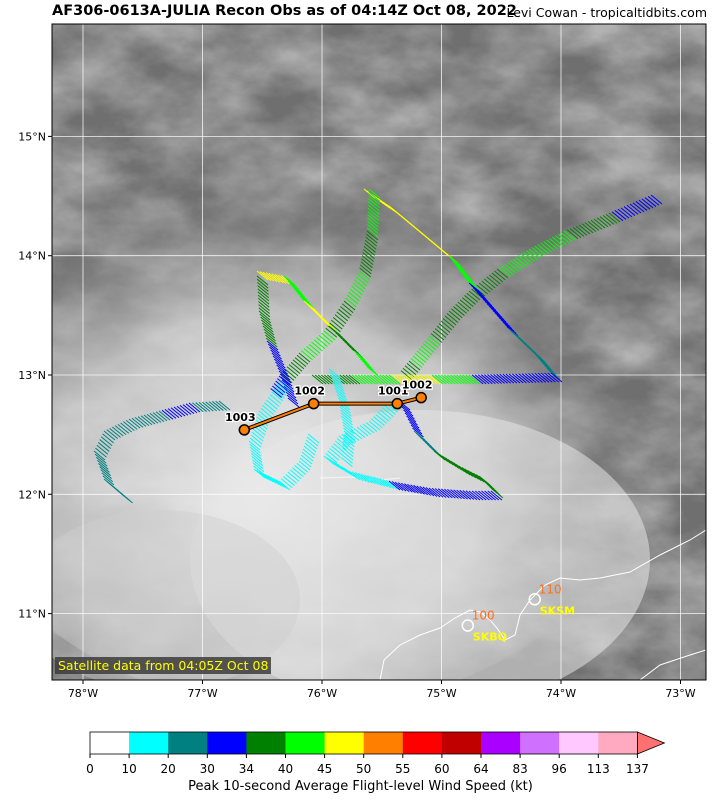 The image size is (721, 800). I want to click on lon-label: 75°W, so click(441, 693).